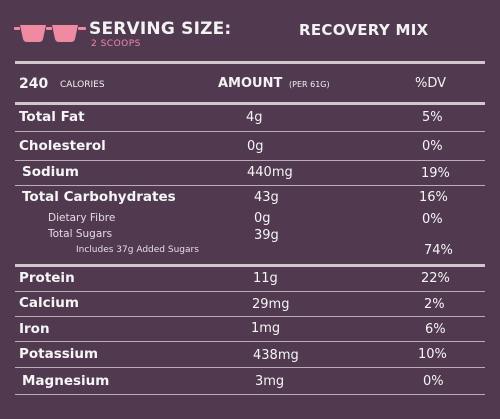  I want to click on nutrient-dv: 22%, so click(435, 278).